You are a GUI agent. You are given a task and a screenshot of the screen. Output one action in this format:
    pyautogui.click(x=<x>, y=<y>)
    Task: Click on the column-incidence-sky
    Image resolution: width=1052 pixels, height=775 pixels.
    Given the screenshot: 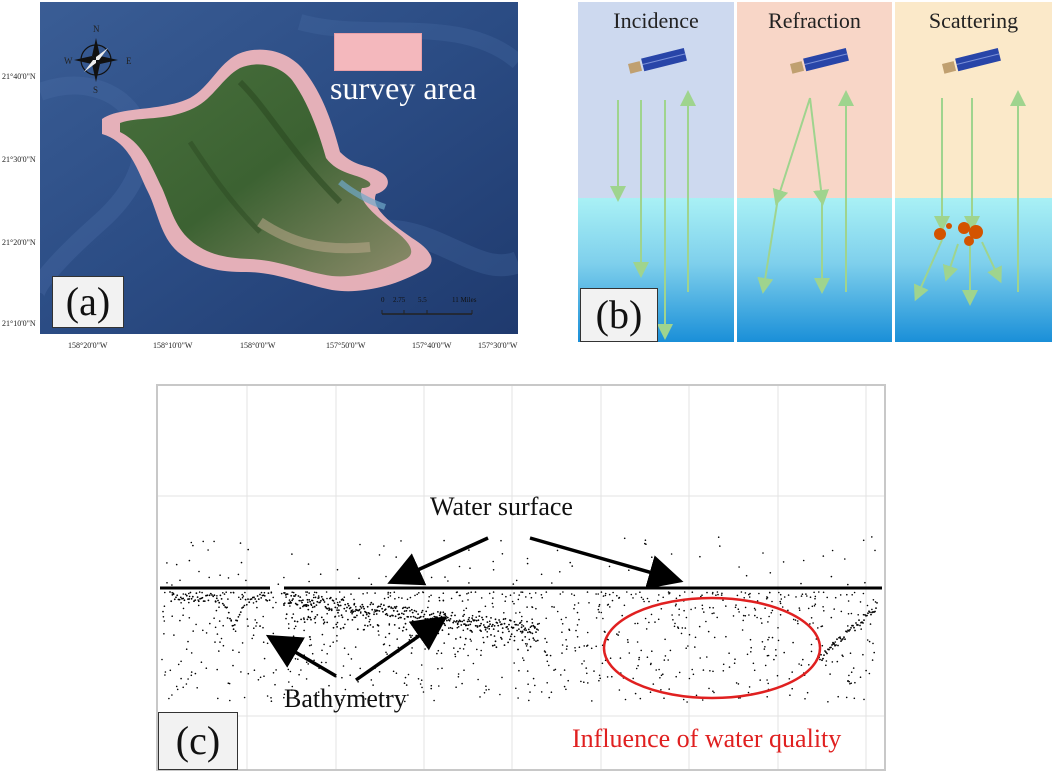 What is the action you would take?
    pyautogui.click(x=656, y=100)
    